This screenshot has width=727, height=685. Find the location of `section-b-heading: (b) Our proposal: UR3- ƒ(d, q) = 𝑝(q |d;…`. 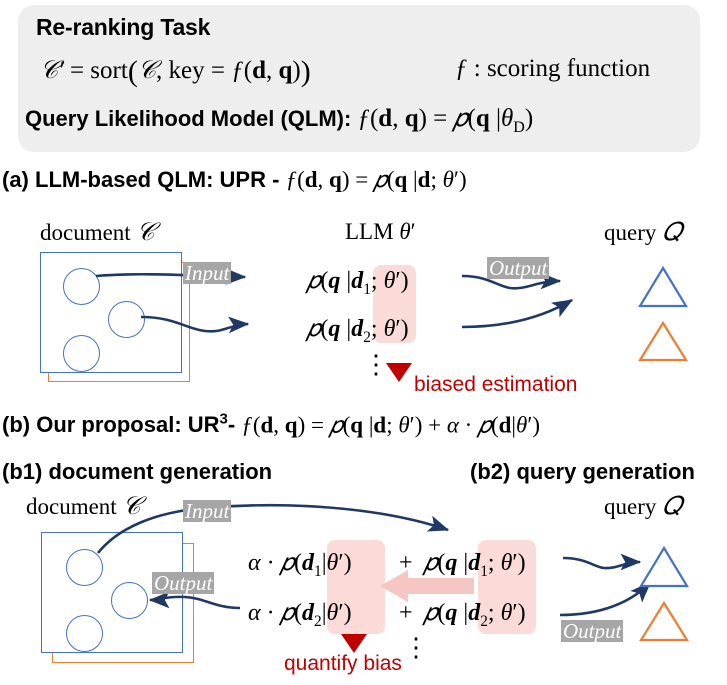

section-b-heading: (b) Our proposal: UR3- ƒ(d, q) = 𝑝(q |d;… is located at coordinates (271, 424).